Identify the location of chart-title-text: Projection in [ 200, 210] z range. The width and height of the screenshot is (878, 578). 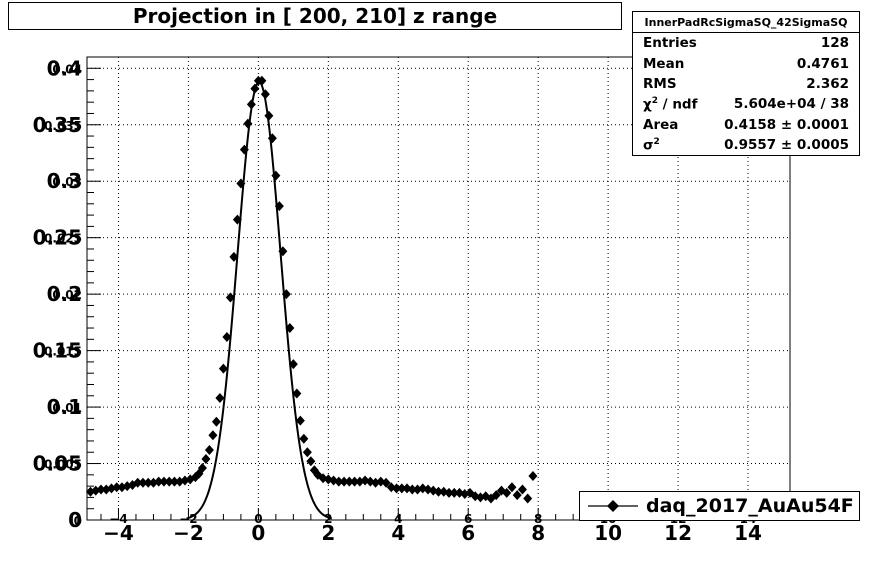
(315, 16).